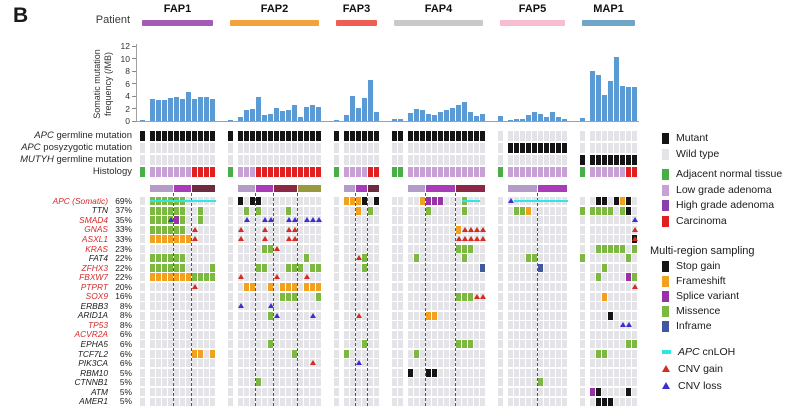  I want to click on legend-swatch, so click(665, 190).